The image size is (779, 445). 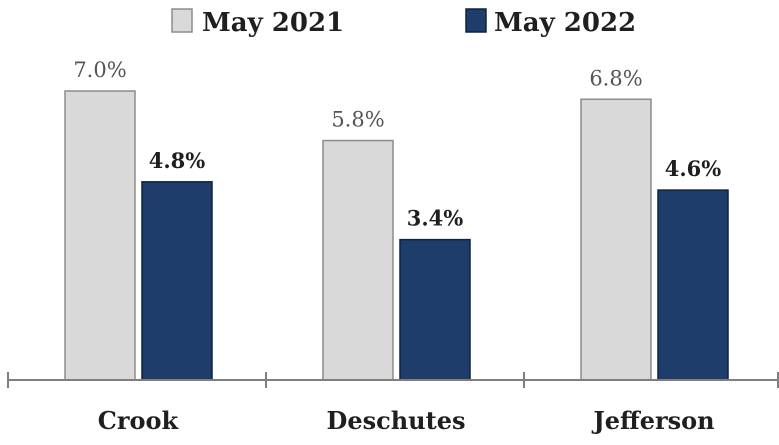 I want to click on legend-swatch-may-2022, so click(x=476, y=20).